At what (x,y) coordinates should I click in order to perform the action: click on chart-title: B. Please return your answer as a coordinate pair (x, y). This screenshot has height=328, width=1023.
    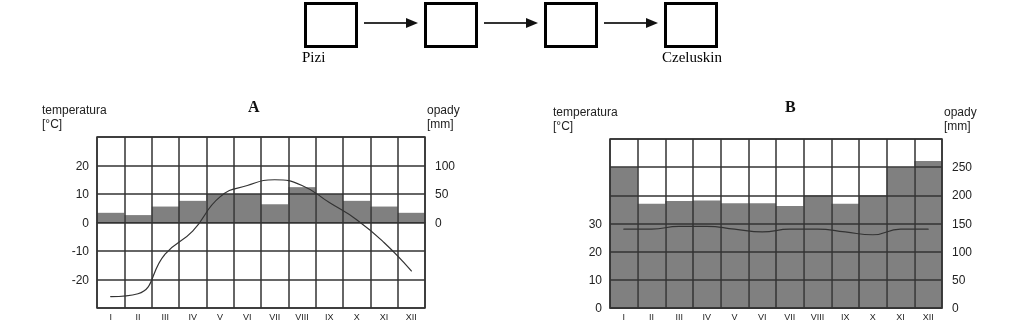
    Looking at the image, I should click on (790, 106).